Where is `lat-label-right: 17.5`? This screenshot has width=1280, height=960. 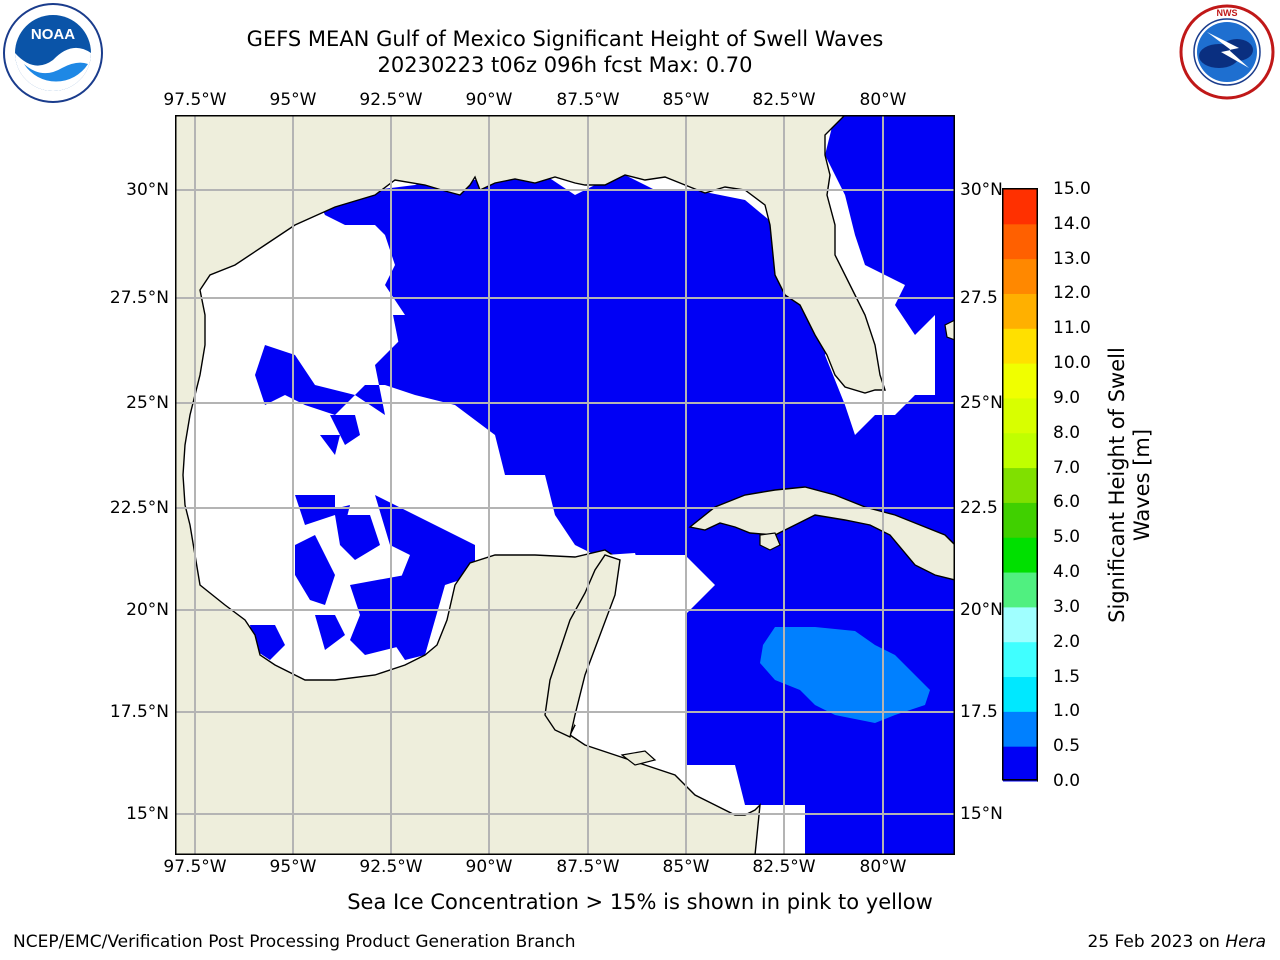
lat-label-right: 17.5 is located at coordinates (979, 712).